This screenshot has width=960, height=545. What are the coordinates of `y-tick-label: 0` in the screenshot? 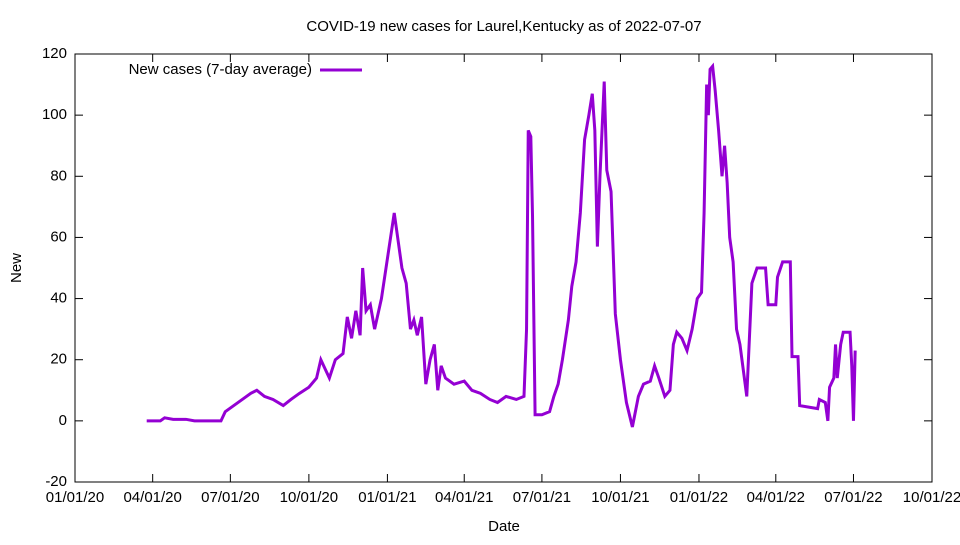 It's located at (63, 420).